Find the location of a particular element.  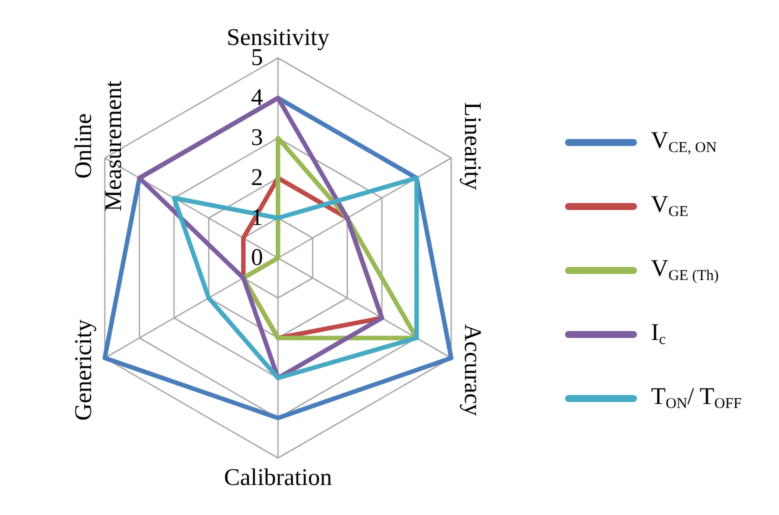

spoke-label: Linearity is located at coordinates (471, 146).